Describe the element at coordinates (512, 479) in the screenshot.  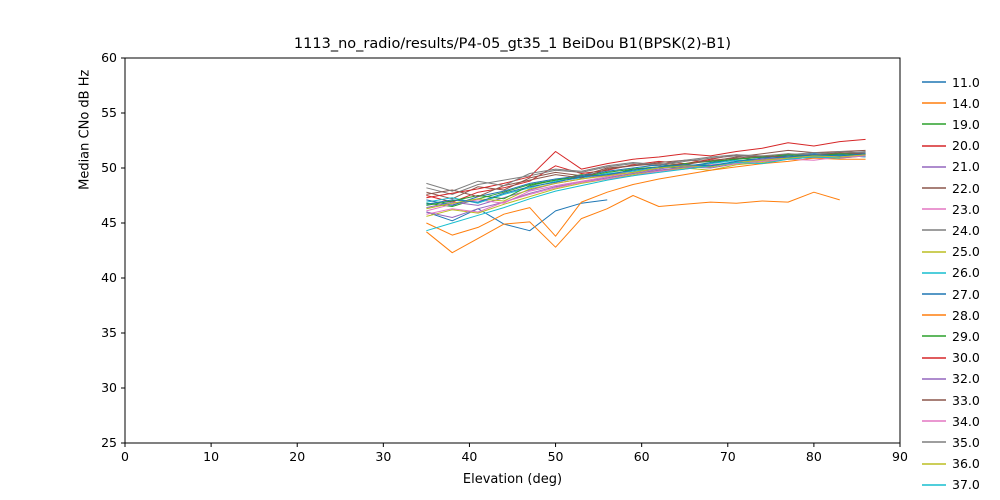
I see `x-axis-label: Elevation (deg)` at that location.